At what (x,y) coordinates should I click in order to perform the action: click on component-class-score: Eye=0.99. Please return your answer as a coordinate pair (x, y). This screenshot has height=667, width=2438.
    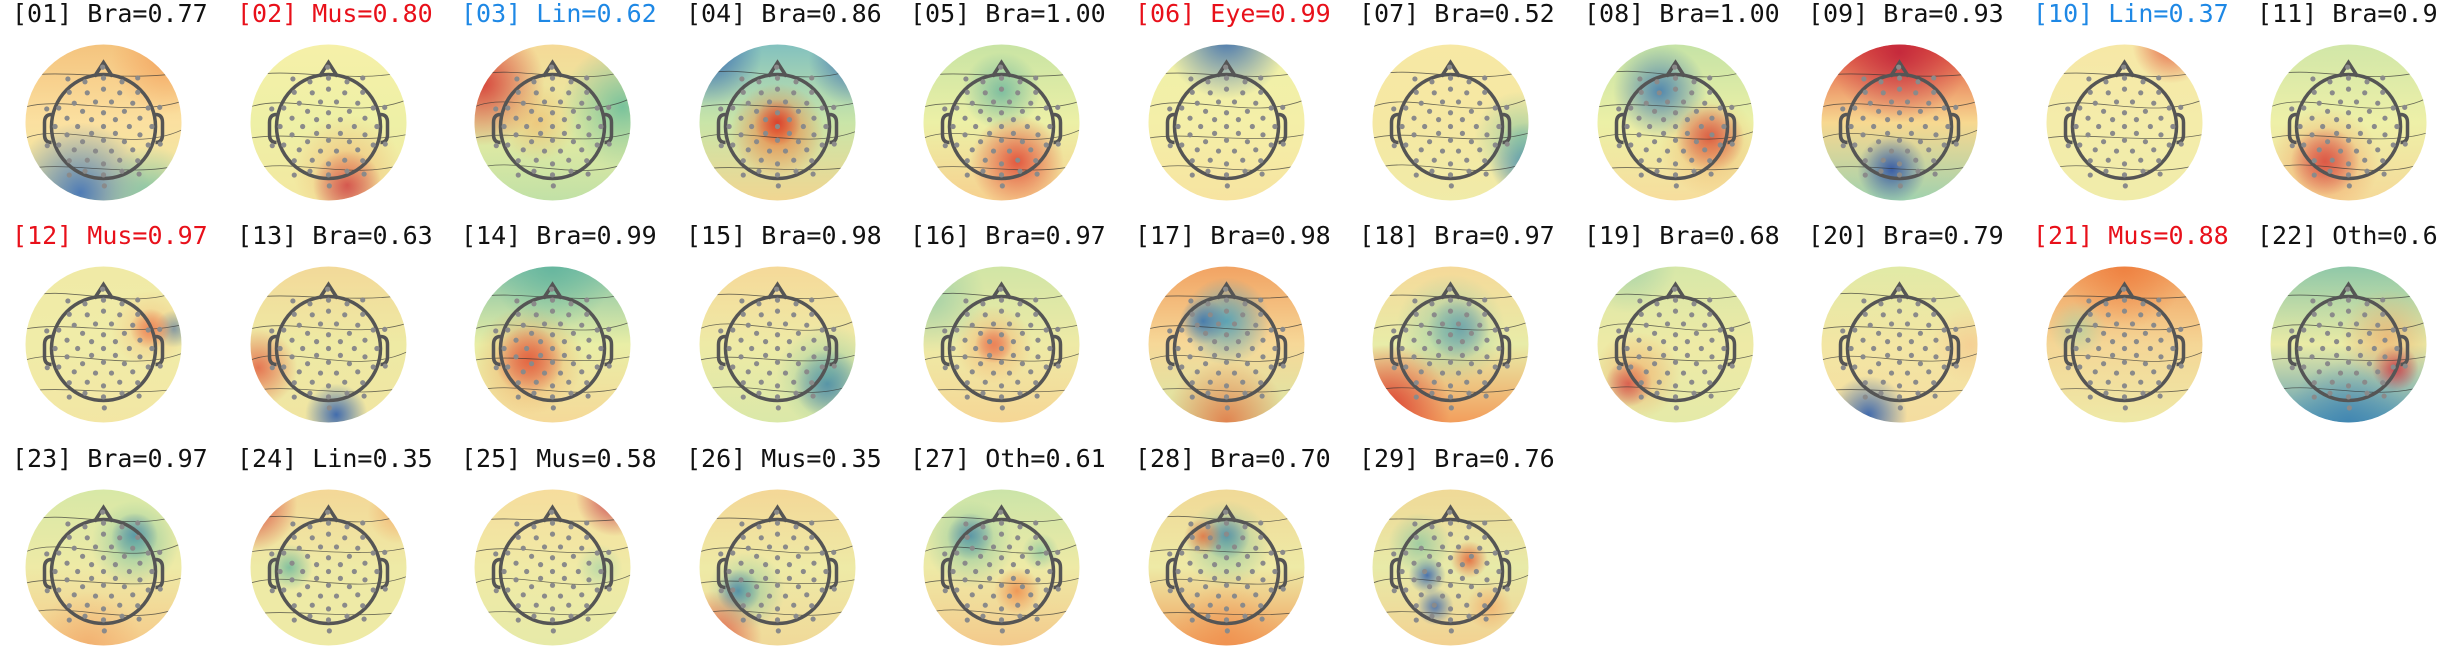
    Looking at the image, I should click on (1270, 14).